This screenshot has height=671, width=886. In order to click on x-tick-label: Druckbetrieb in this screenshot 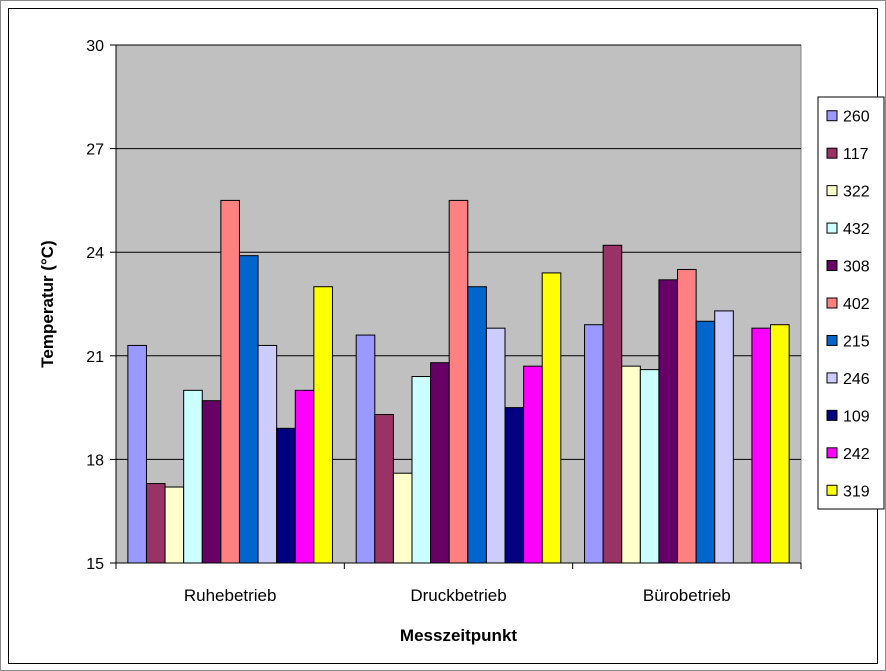, I will do `click(458, 595)`.